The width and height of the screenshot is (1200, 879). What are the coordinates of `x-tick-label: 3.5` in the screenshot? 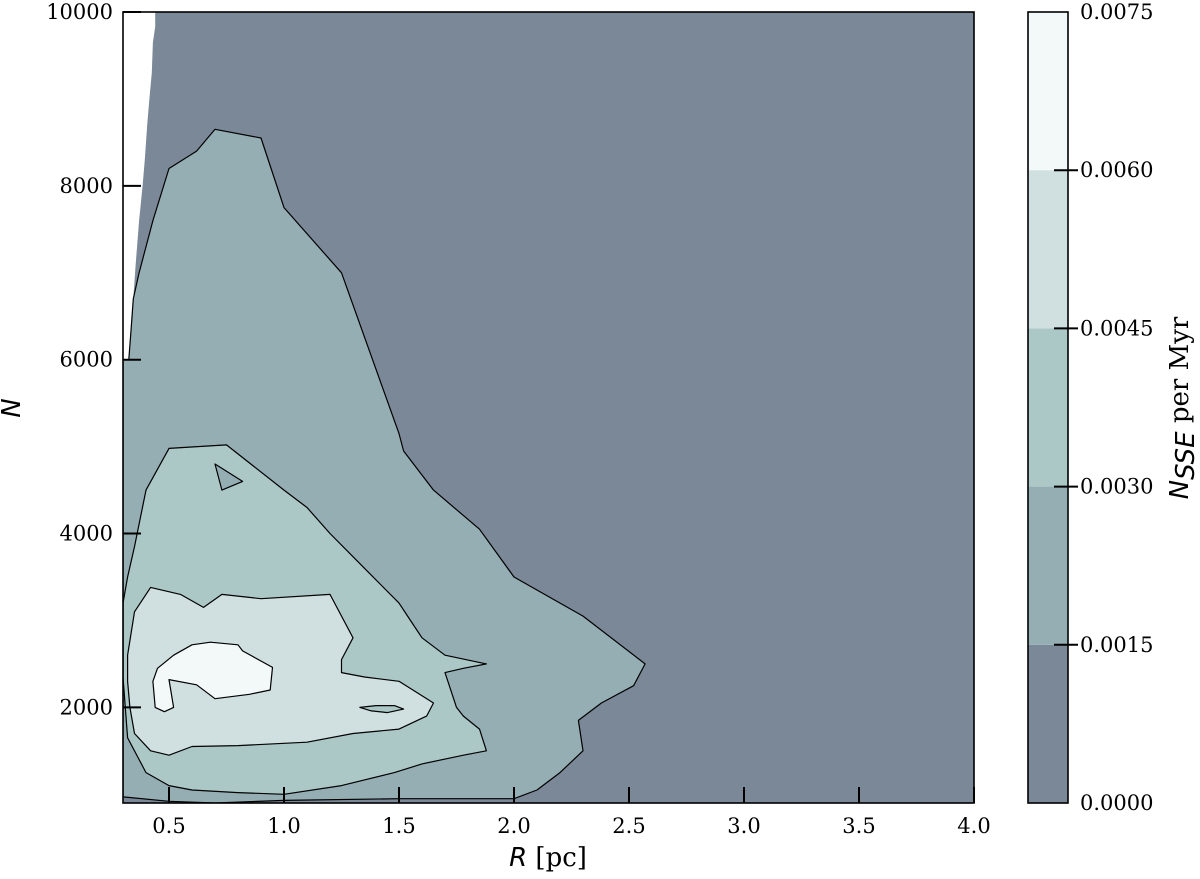 It's located at (858, 826).